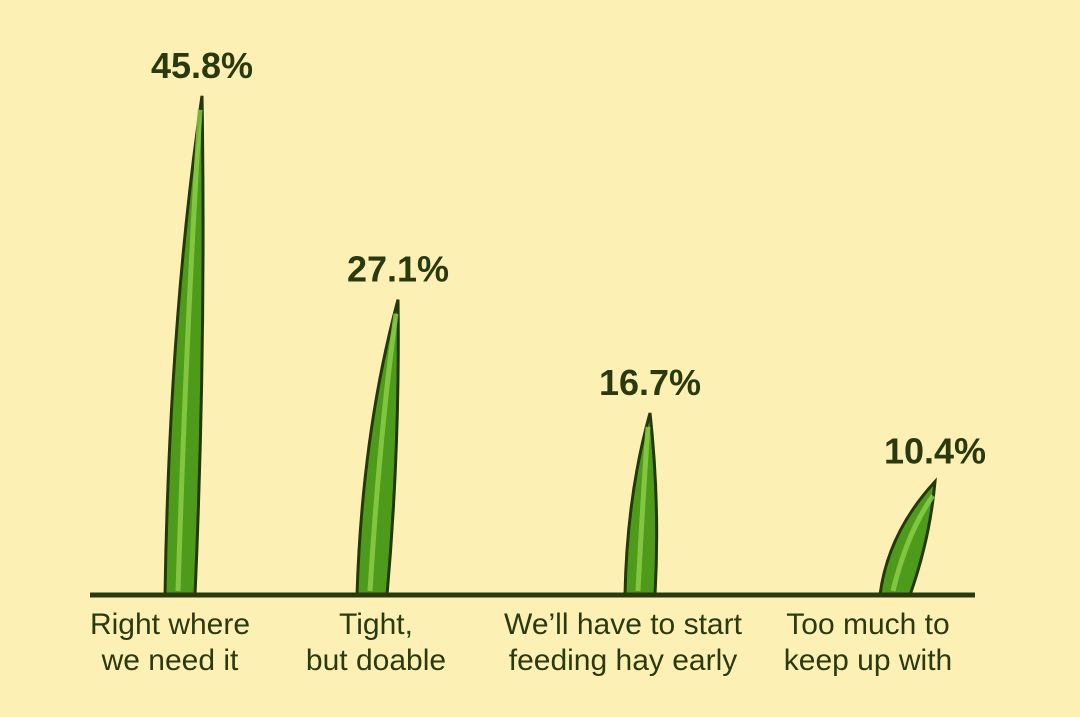  I want to click on value-label: 10.4%, so click(935, 451).